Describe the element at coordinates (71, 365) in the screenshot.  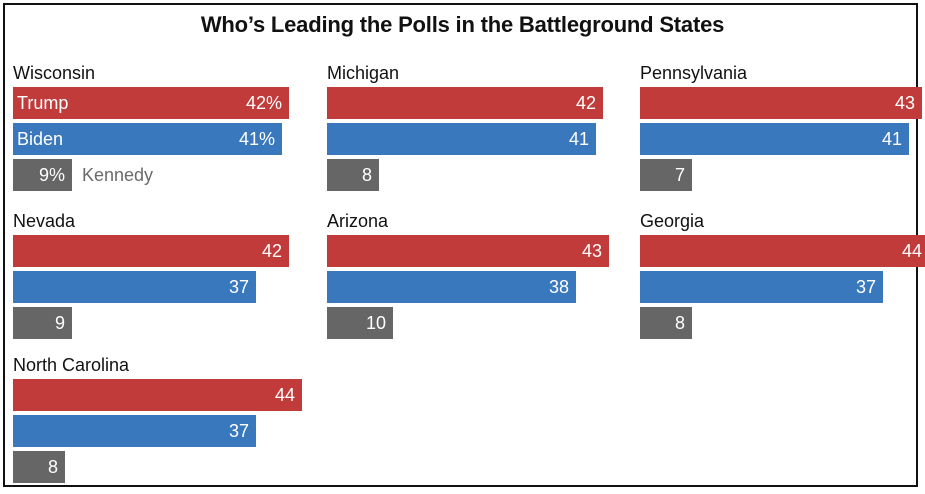
I see `state-name: North Carolina` at that location.